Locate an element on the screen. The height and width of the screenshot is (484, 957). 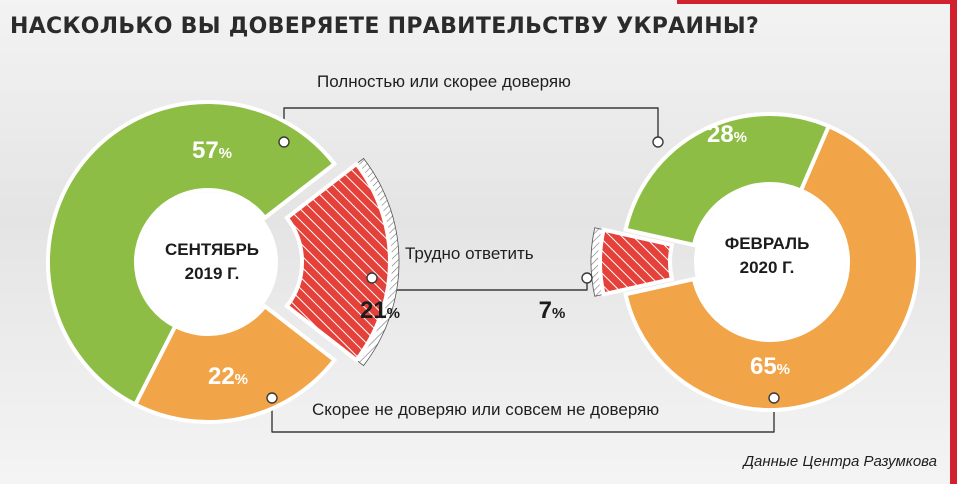
right-slice-unsure is located at coordinates (636, 262).